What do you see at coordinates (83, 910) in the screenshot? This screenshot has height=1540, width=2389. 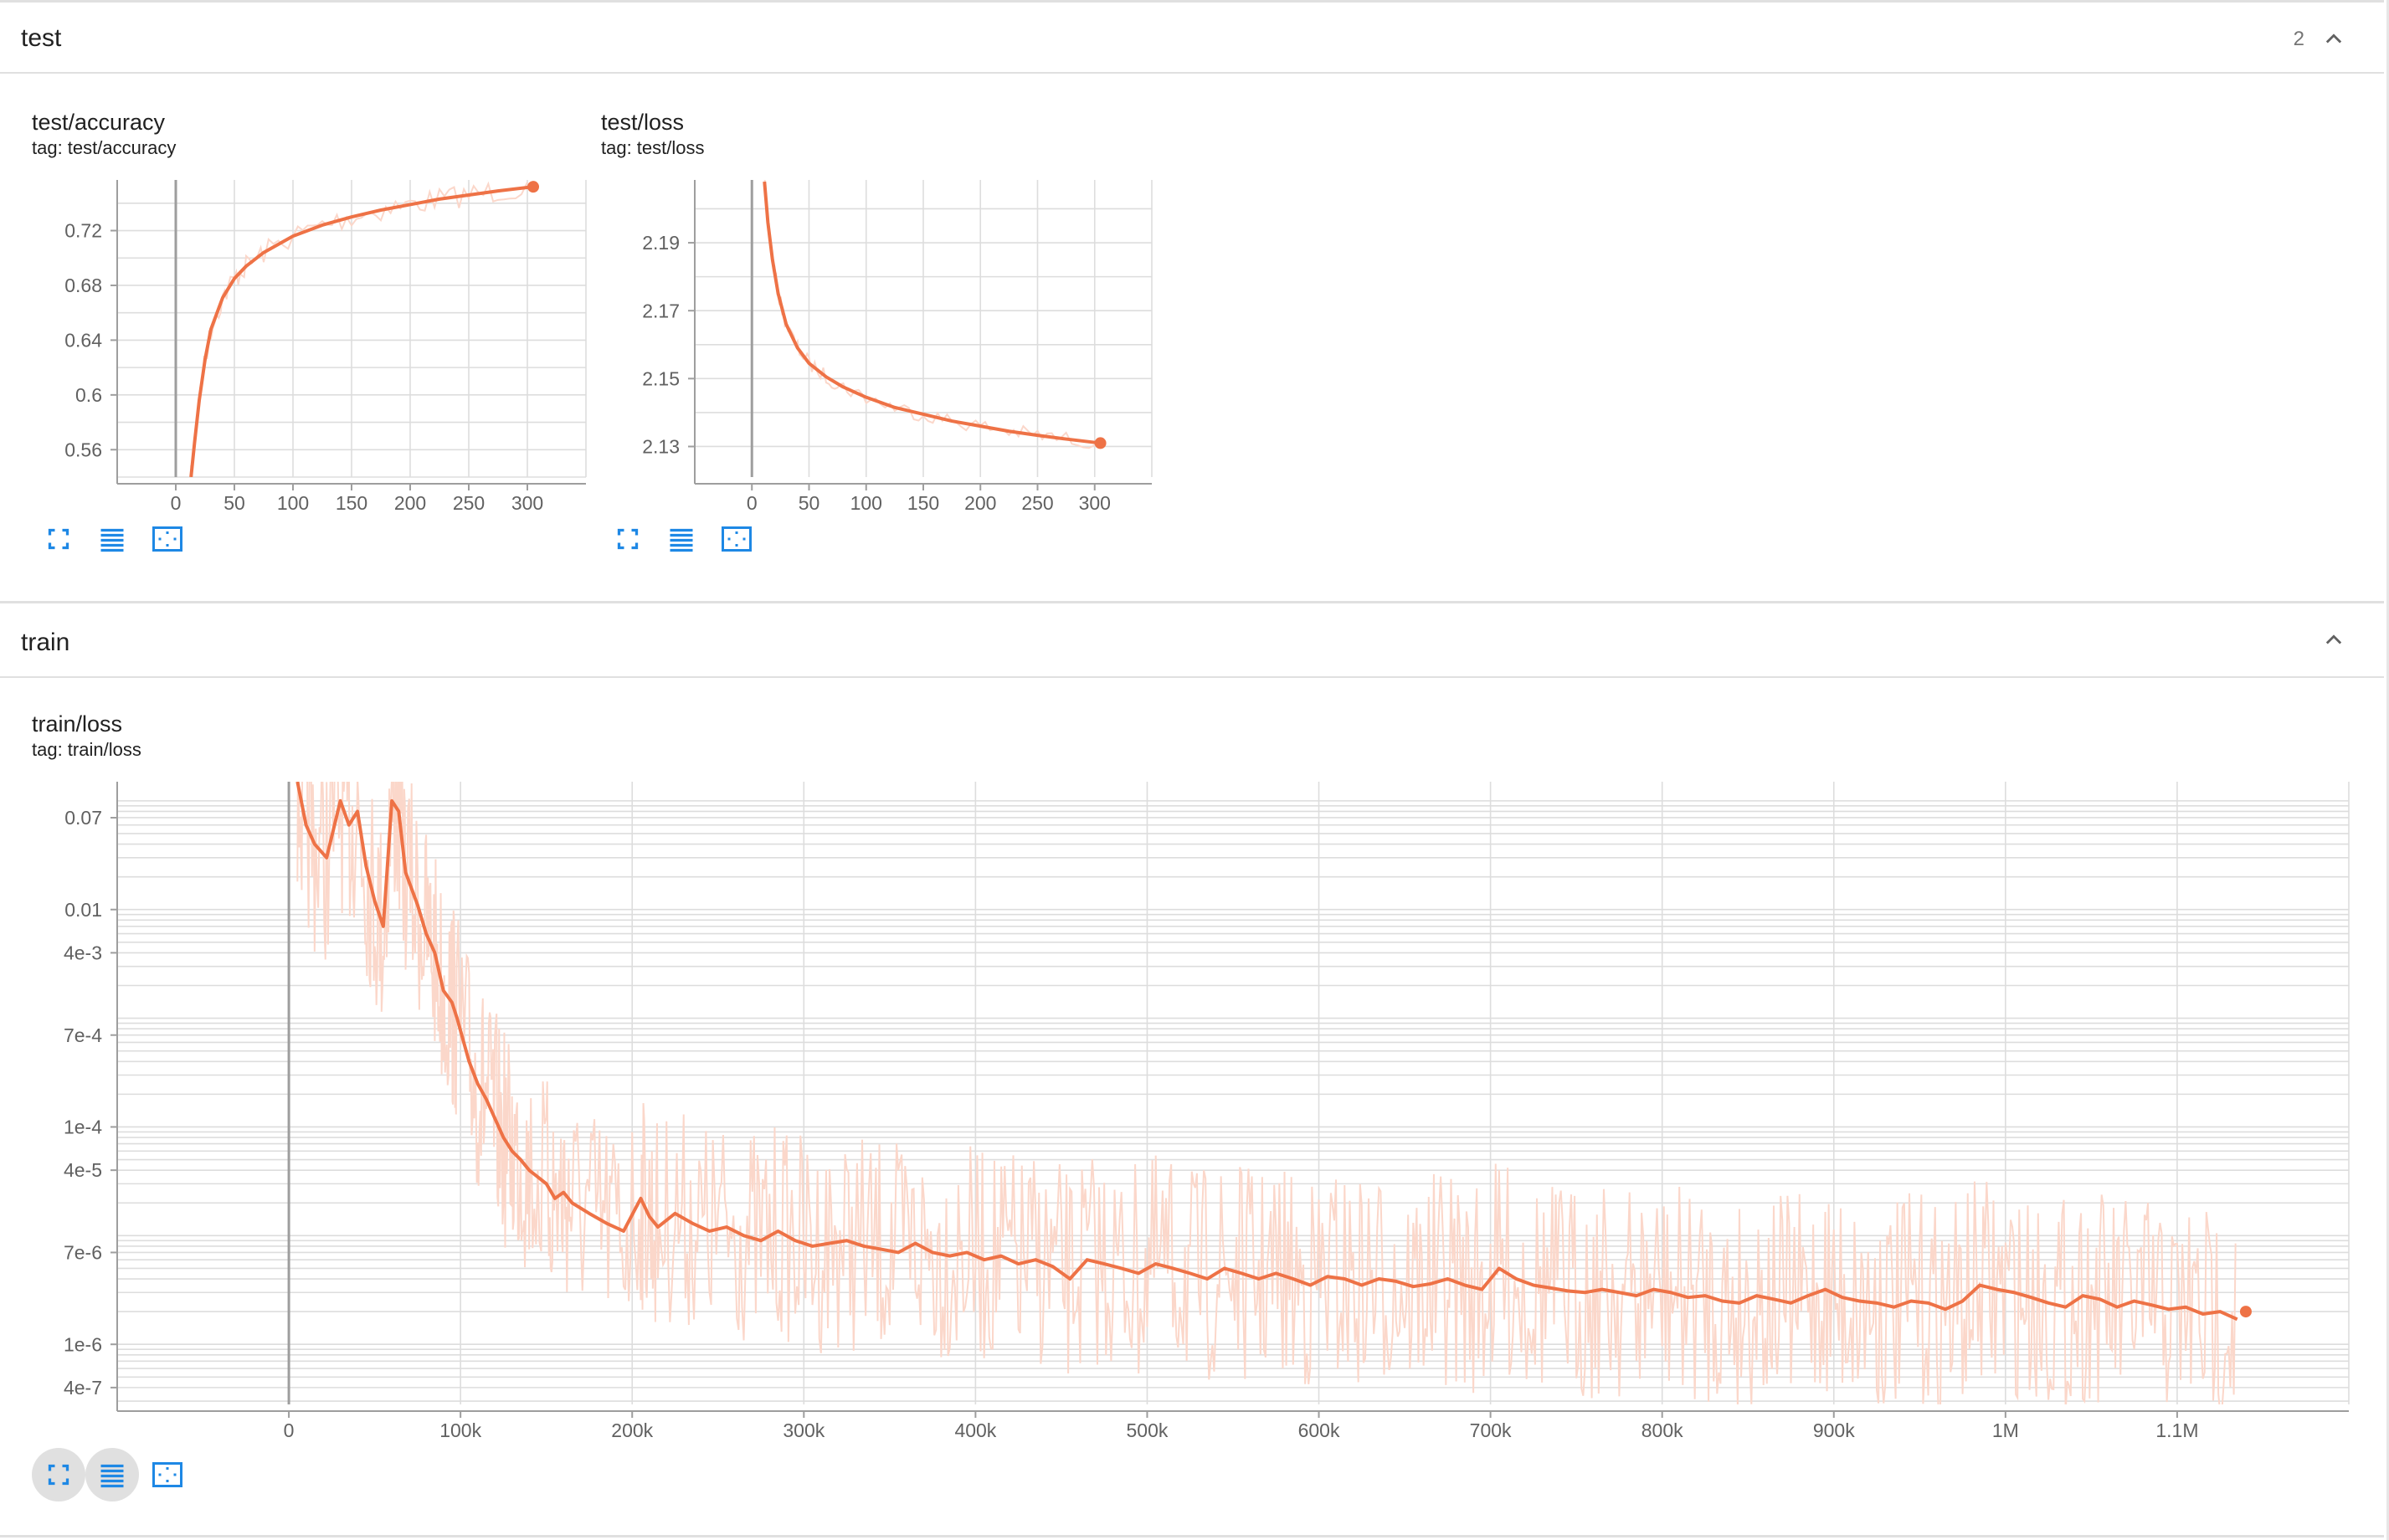 I see `y-tick-label: 0.01` at bounding box center [83, 910].